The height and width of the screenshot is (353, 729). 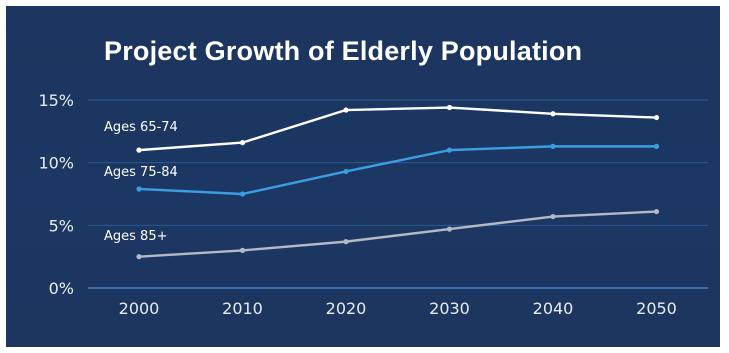 What do you see at coordinates (346, 308) in the screenshot?
I see `x-tick-label: 2020` at bounding box center [346, 308].